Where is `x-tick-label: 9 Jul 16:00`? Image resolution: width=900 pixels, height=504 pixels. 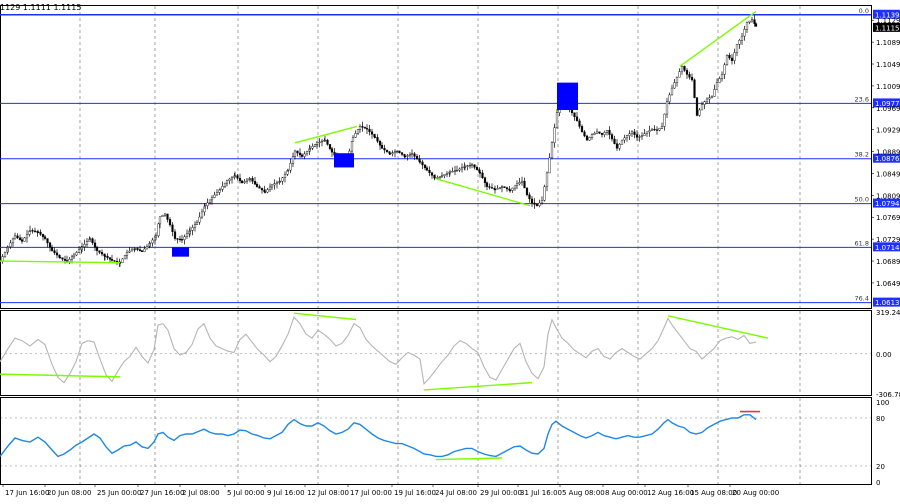
x-tick-label: 9 Jul 16:00 is located at coordinates (286, 493).